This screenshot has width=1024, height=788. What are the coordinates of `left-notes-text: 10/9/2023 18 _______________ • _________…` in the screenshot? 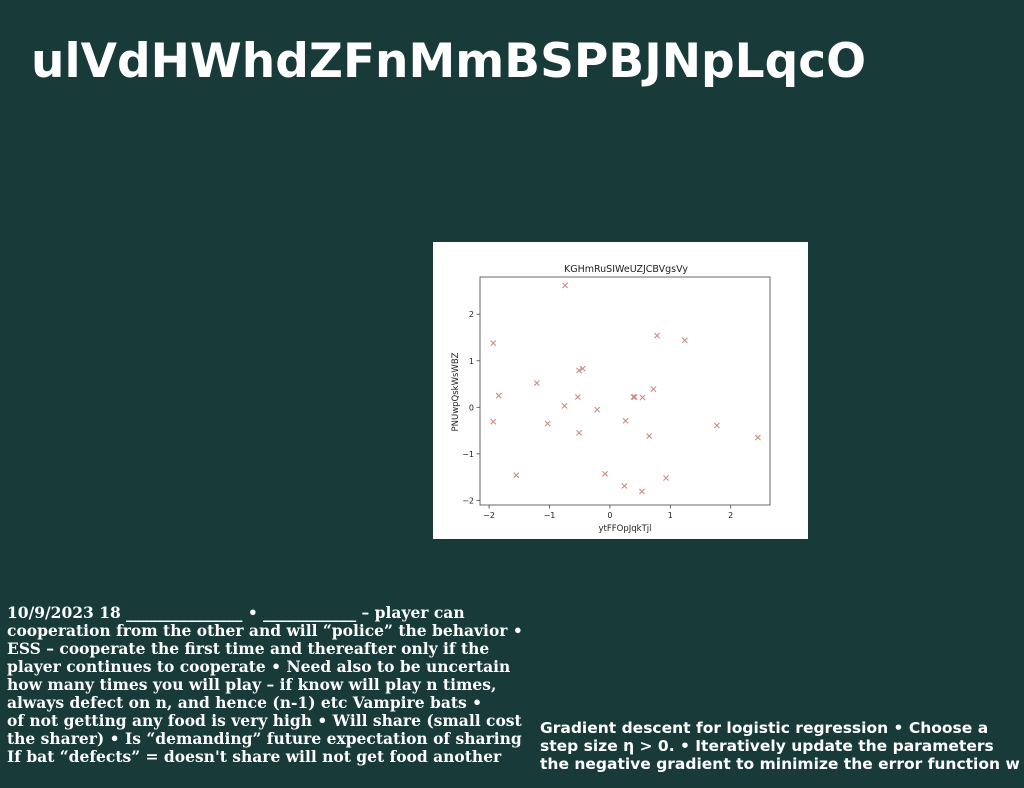 It's located at (277, 685).